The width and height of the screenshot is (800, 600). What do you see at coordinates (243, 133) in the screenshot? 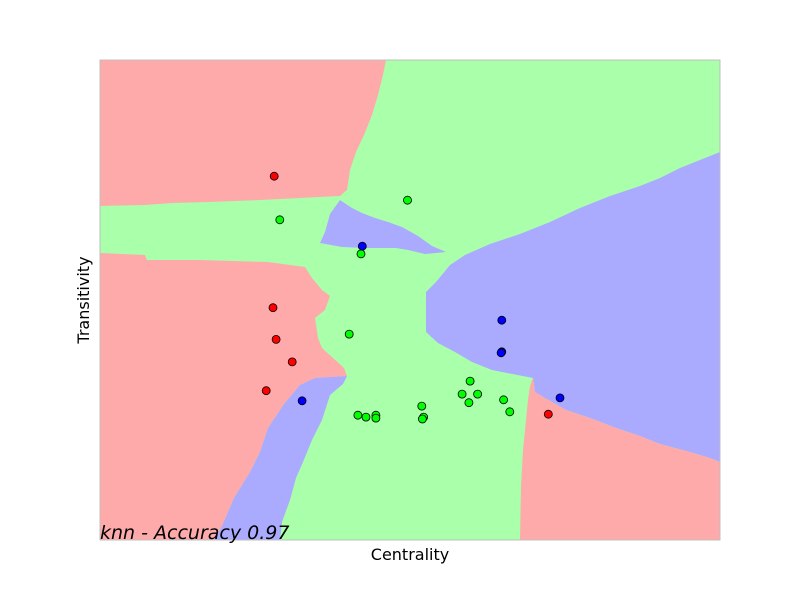
I see `region-red-top-left` at bounding box center [243, 133].